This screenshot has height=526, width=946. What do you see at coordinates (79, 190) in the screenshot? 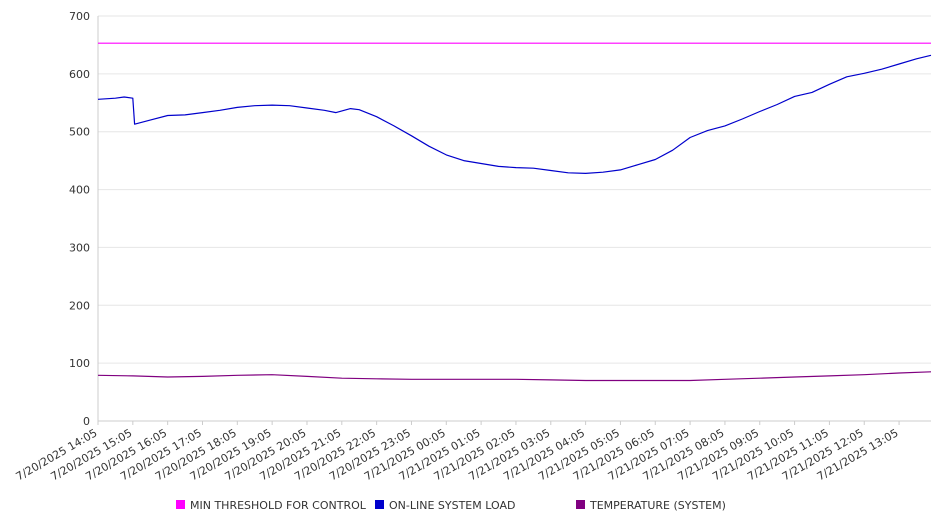
I see `y-tick-label: 400` at bounding box center [79, 190].